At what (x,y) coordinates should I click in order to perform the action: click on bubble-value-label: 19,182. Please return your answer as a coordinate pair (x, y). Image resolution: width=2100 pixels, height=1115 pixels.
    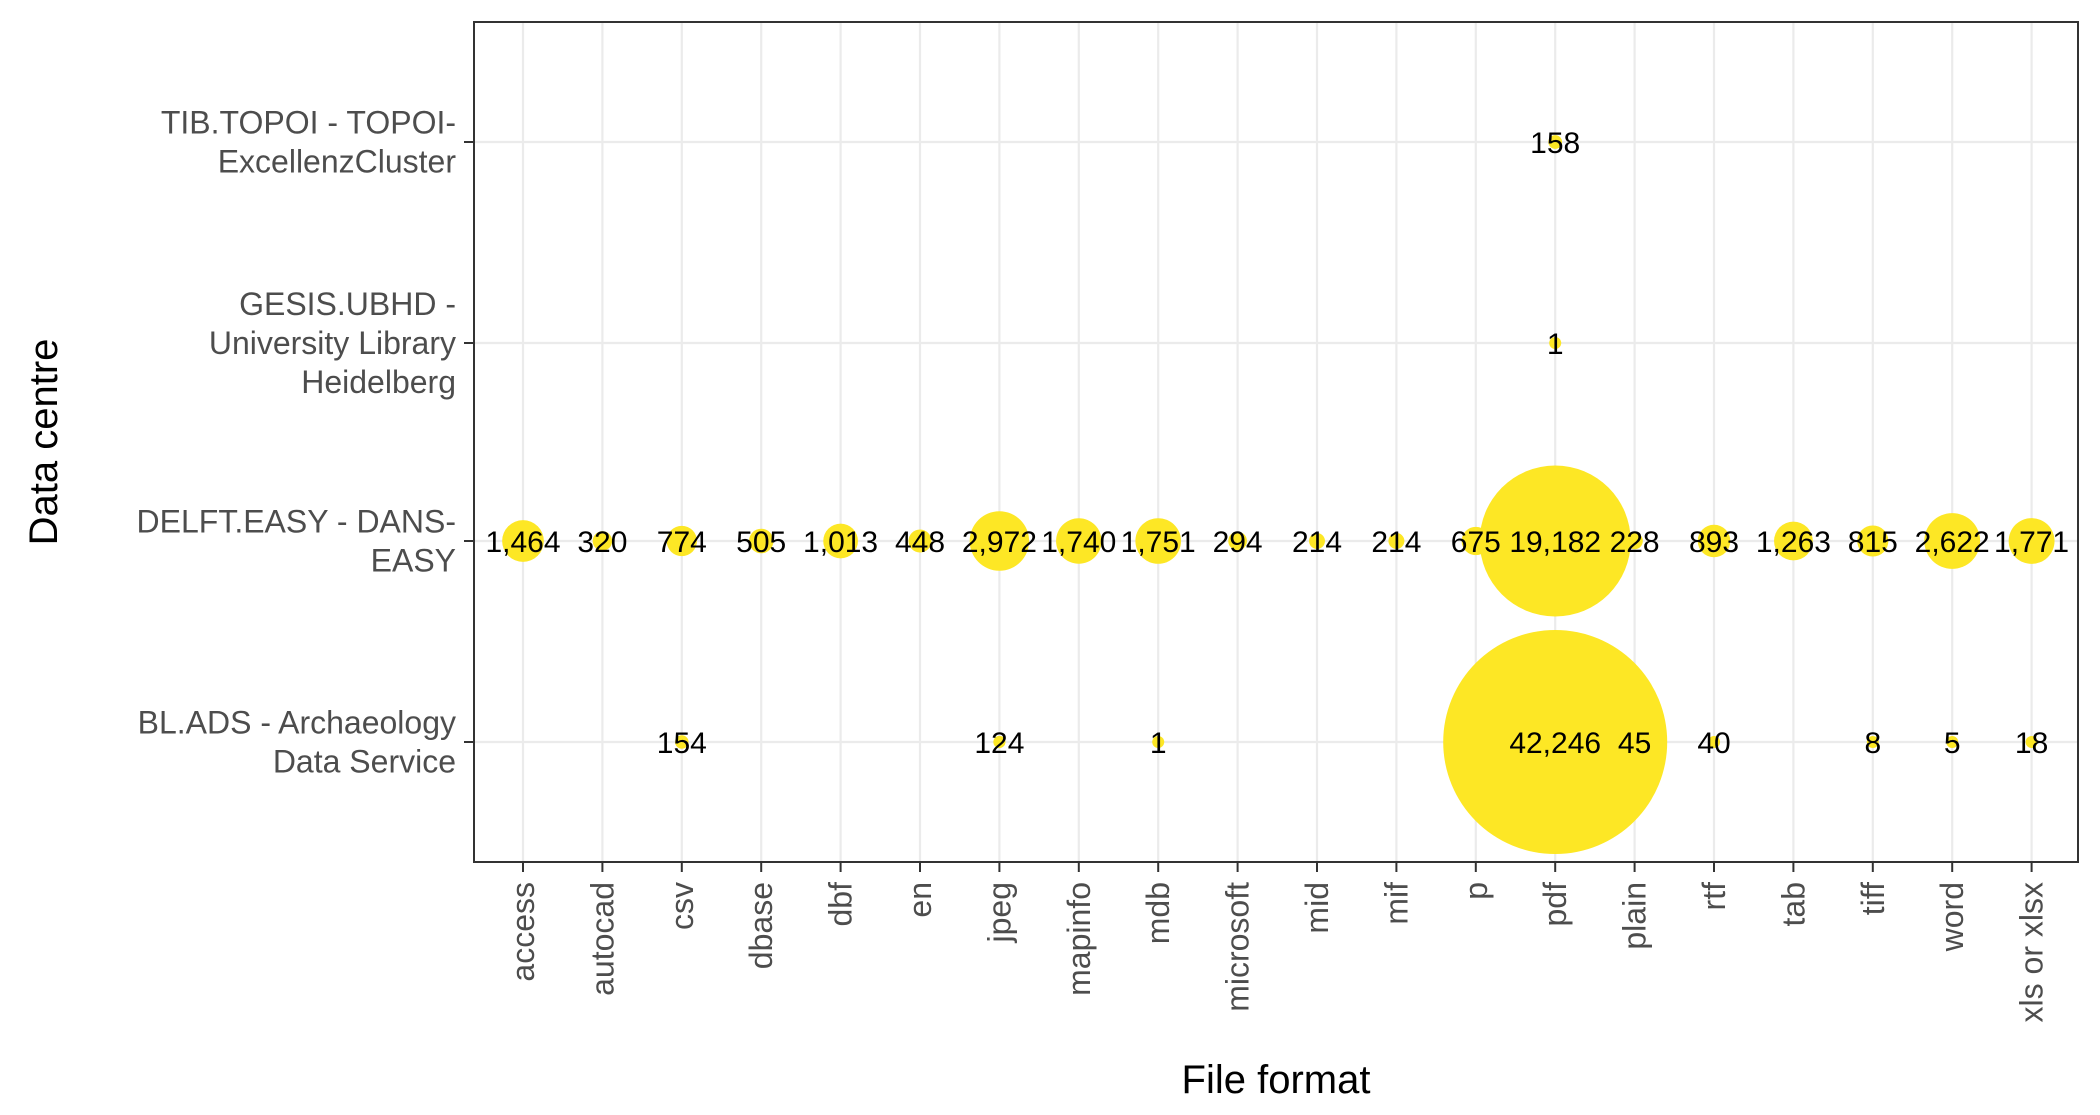
    Looking at the image, I should click on (1555, 542).